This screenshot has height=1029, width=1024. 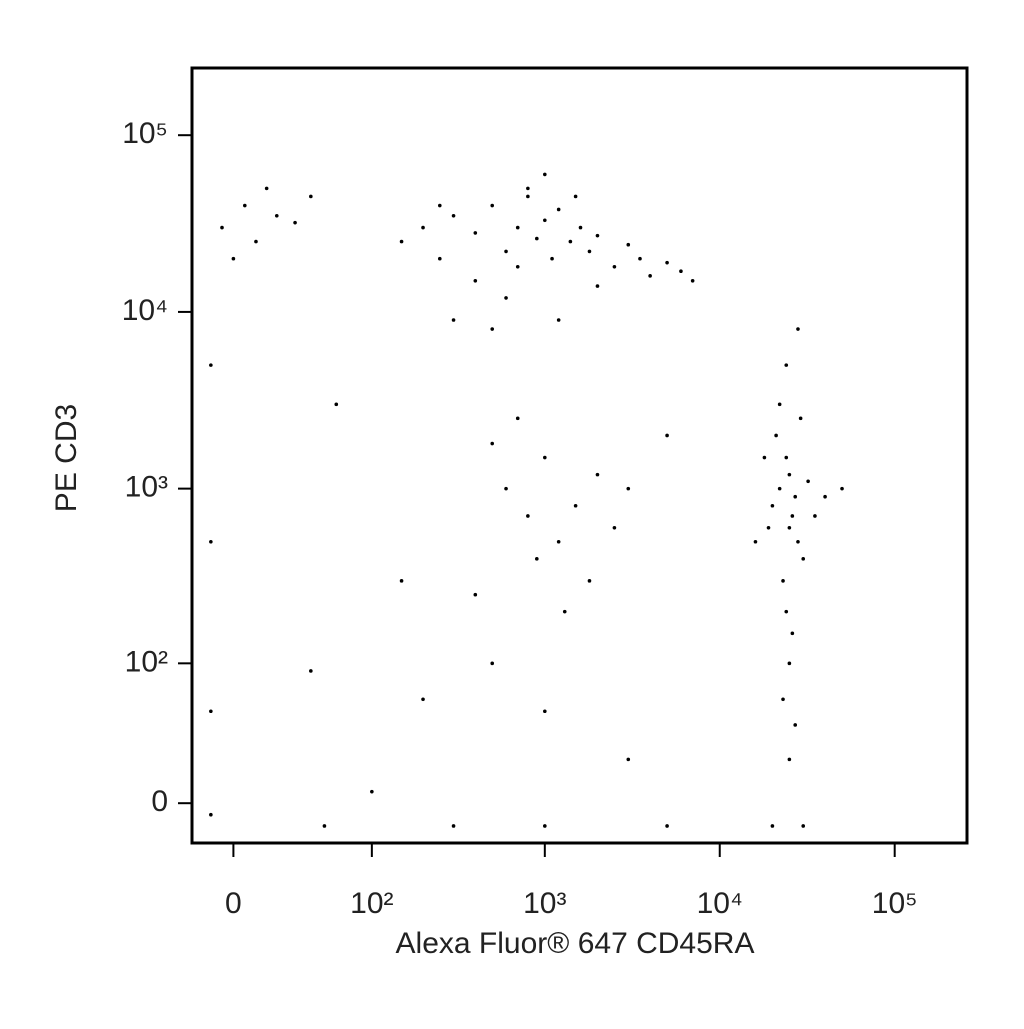 What do you see at coordinates (575, 943) in the screenshot?
I see `x-axis-label: Alexa Fluor® 647 CD45RA` at bounding box center [575, 943].